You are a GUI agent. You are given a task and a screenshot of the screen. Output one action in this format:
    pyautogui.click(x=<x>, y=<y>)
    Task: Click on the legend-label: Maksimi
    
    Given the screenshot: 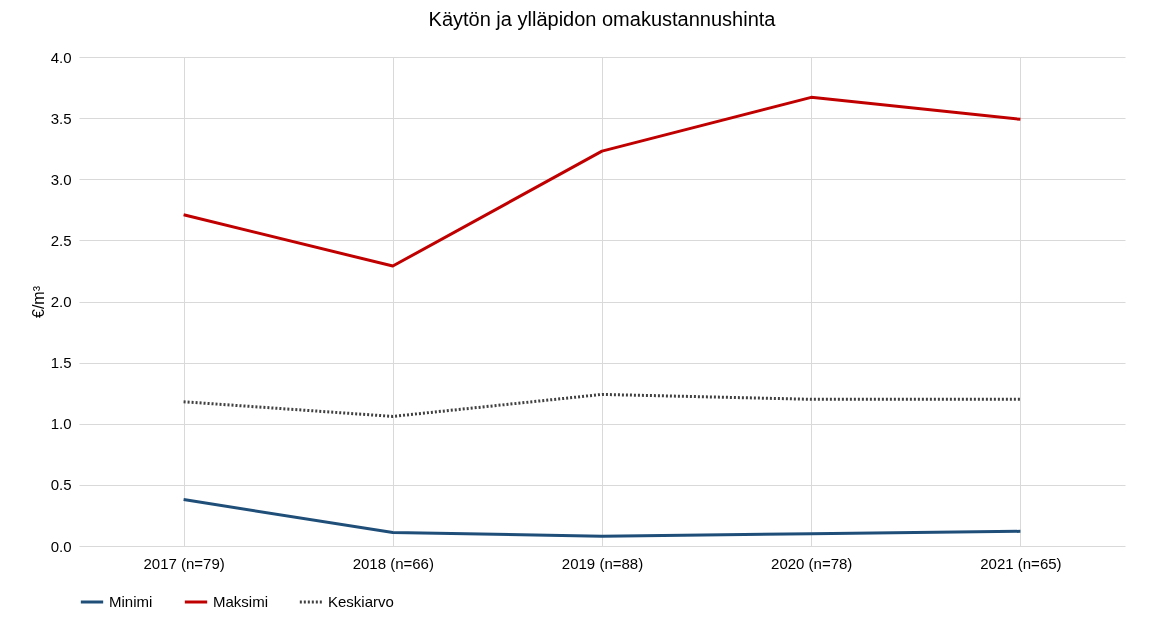 What is the action you would take?
    pyautogui.click(x=240, y=601)
    